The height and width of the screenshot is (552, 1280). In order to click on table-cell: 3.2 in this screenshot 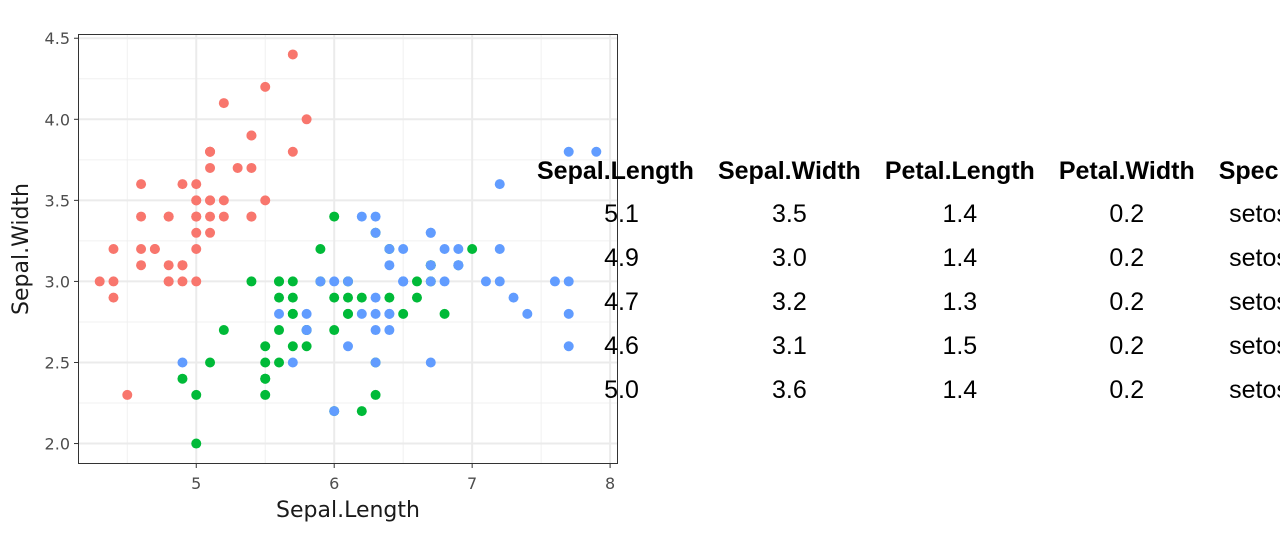, I will do `click(789, 301)`.